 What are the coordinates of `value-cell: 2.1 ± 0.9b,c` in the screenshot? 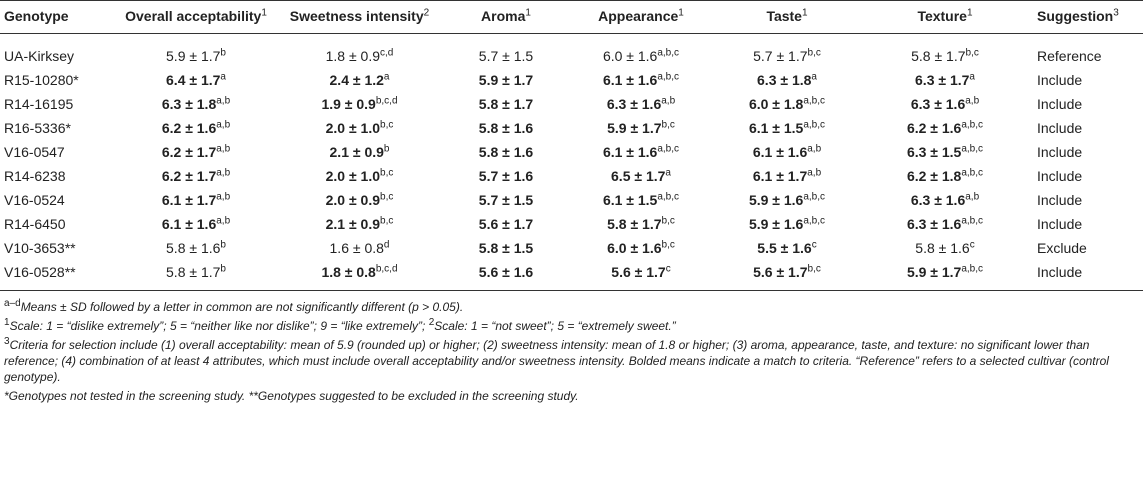 It's located at (359, 223).